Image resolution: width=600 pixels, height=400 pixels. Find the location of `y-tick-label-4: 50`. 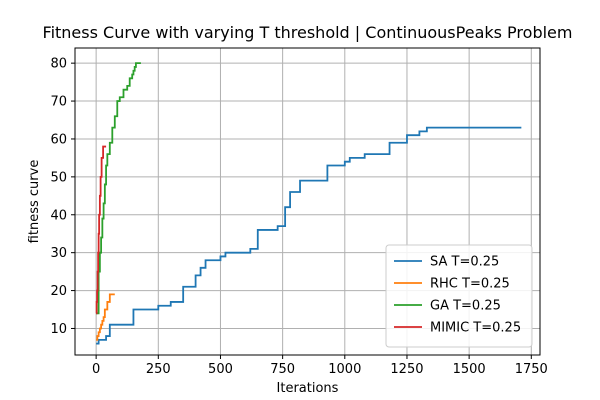

y-tick-label-4: 50 is located at coordinates (58, 177).